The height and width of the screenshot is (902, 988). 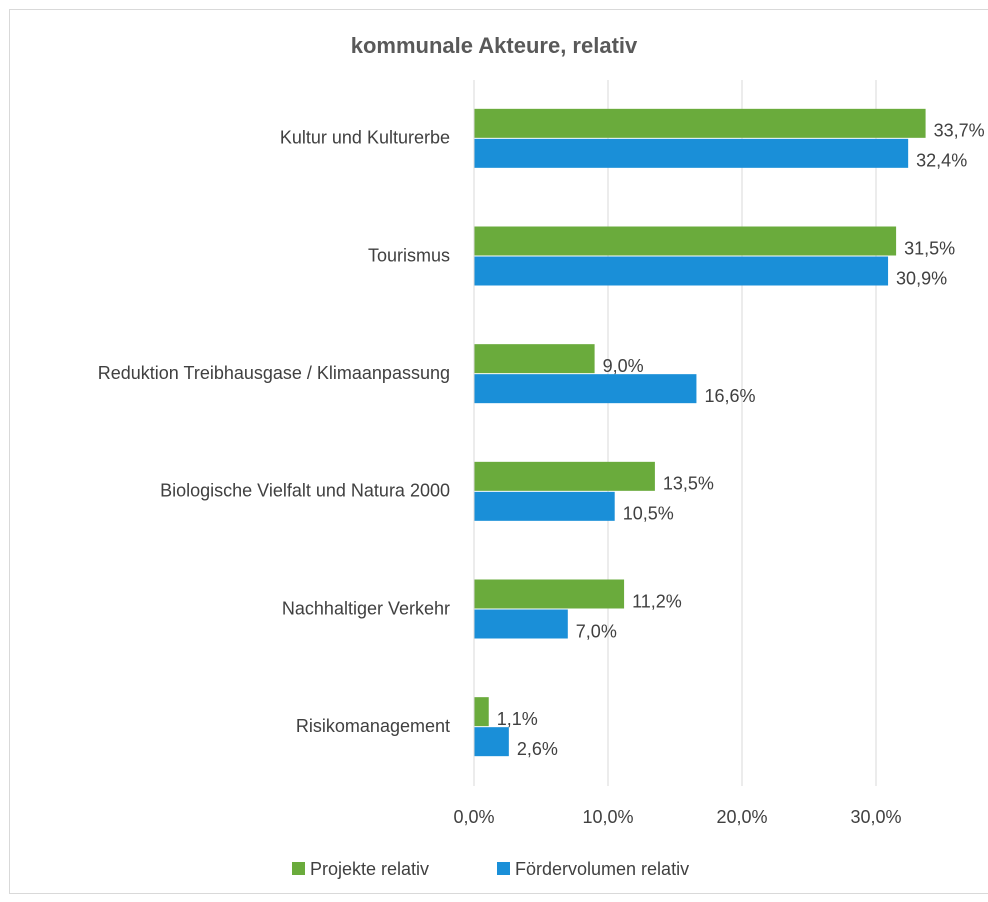 What do you see at coordinates (688, 484) in the screenshot?
I see `value-label: 13,5%` at bounding box center [688, 484].